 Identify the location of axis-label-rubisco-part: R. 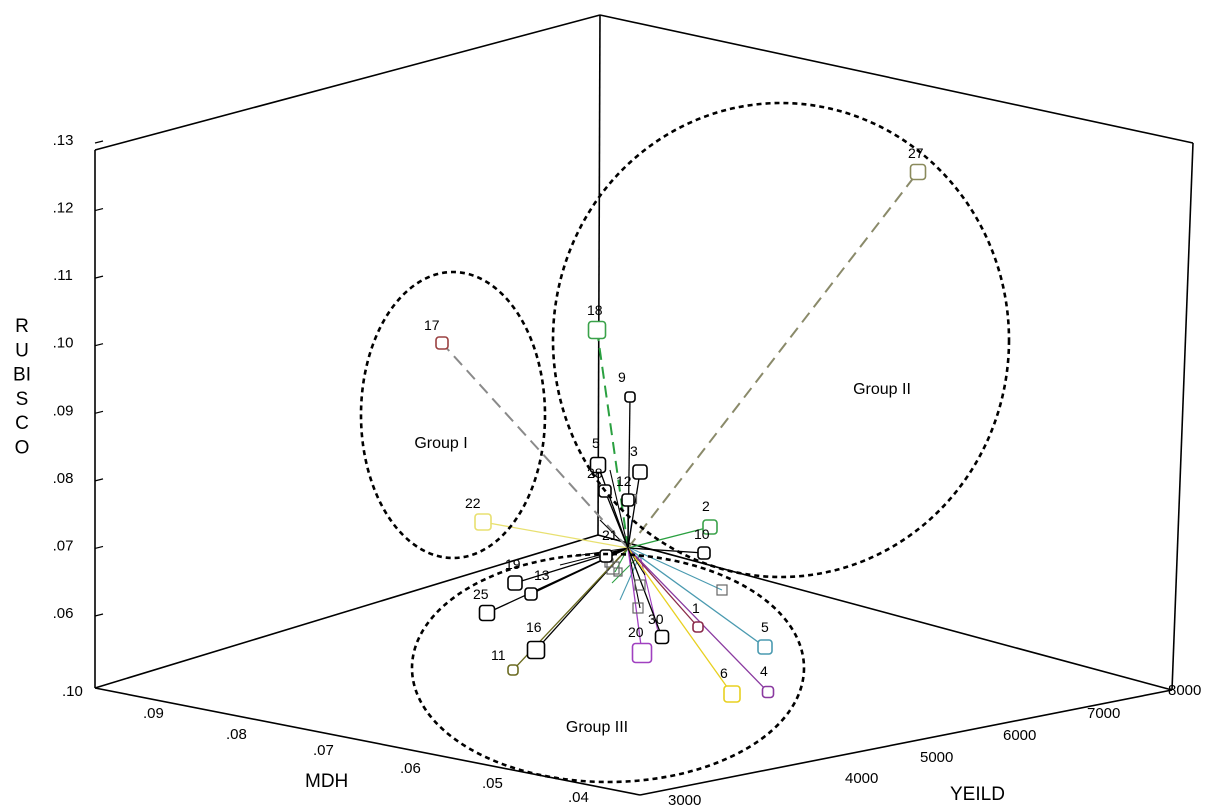
(22, 326).